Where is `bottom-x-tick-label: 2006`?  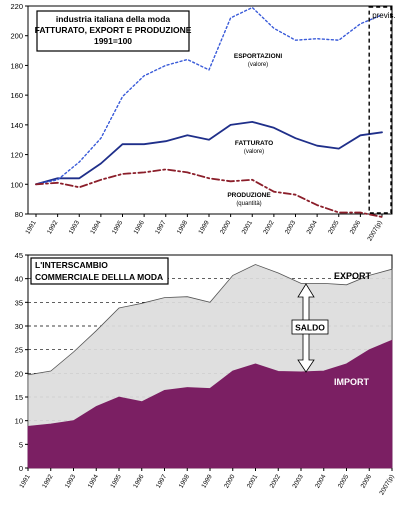
bottom-x-tick-label: 2006 is located at coordinates (366, 481).